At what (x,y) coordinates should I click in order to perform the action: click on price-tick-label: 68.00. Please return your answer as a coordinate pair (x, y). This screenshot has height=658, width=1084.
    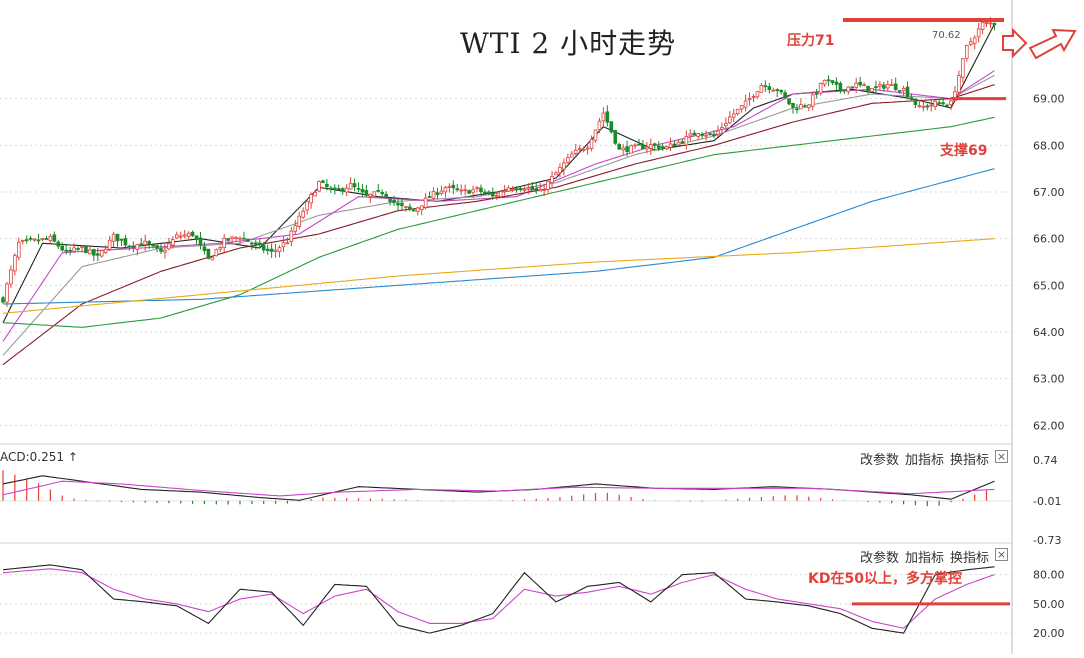
    Looking at the image, I should click on (1049, 145).